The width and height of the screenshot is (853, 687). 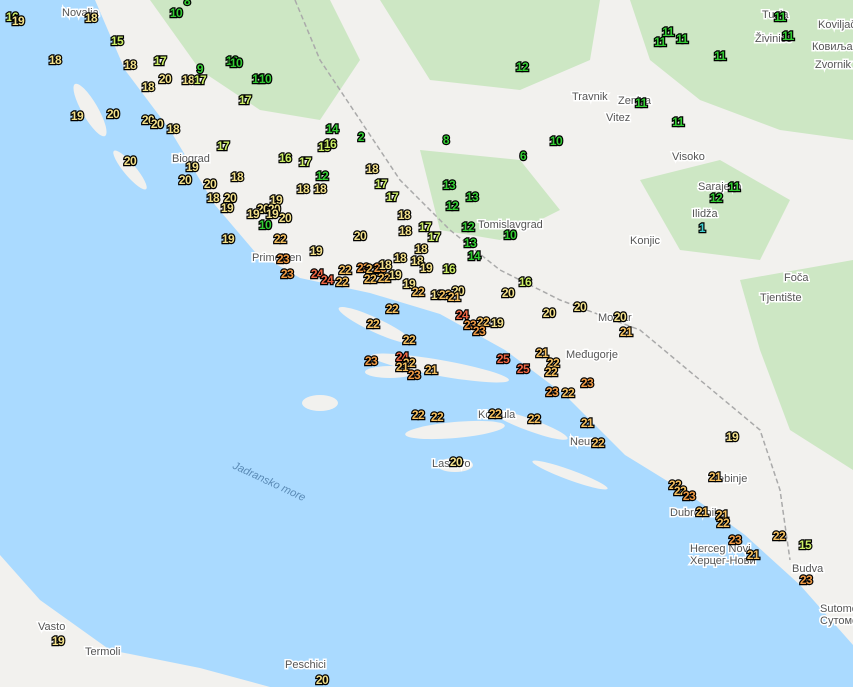 What do you see at coordinates (835, 25) in the screenshot?
I see `place-label: Koviljača` at bounding box center [835, 25].